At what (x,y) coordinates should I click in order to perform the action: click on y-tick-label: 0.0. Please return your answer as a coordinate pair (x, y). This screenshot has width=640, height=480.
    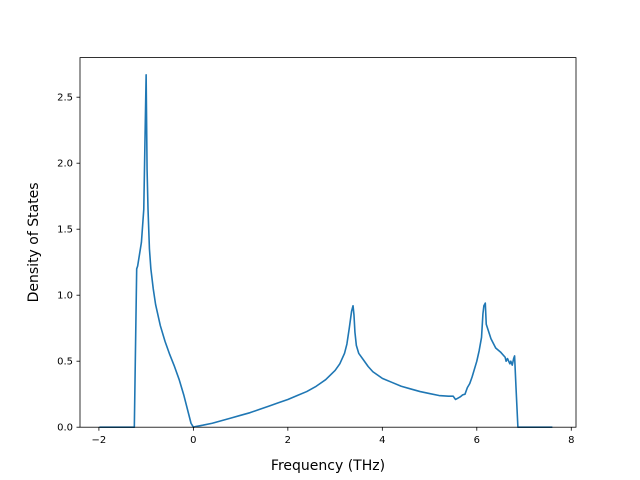
    Looking at the image, I should click on (65, 428).